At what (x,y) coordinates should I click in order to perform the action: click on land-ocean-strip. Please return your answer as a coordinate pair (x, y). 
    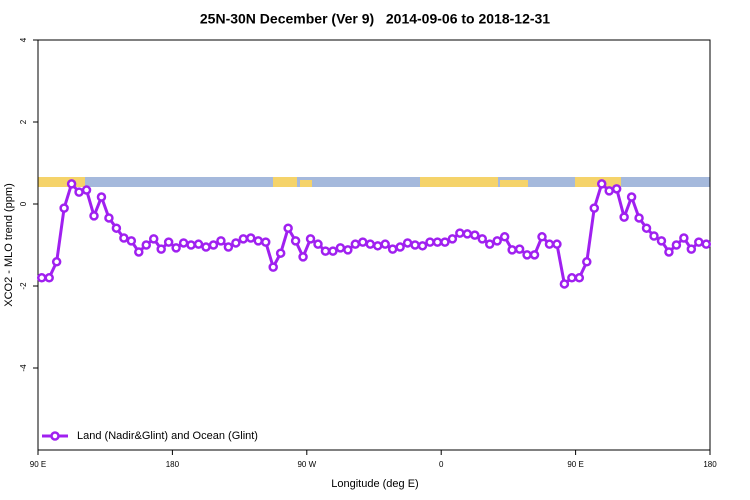
    Looking at the image, I should click on (374, 182).